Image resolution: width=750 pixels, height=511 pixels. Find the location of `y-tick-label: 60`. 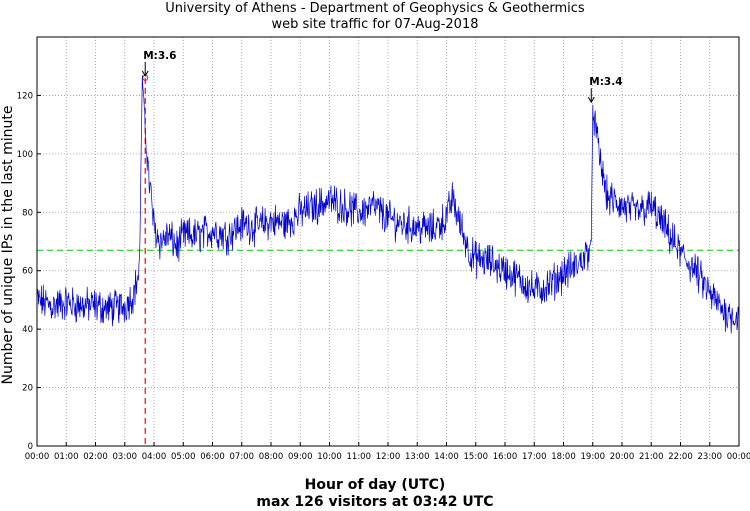

y-tick-label: 60 is located at coordinates (27, 272).